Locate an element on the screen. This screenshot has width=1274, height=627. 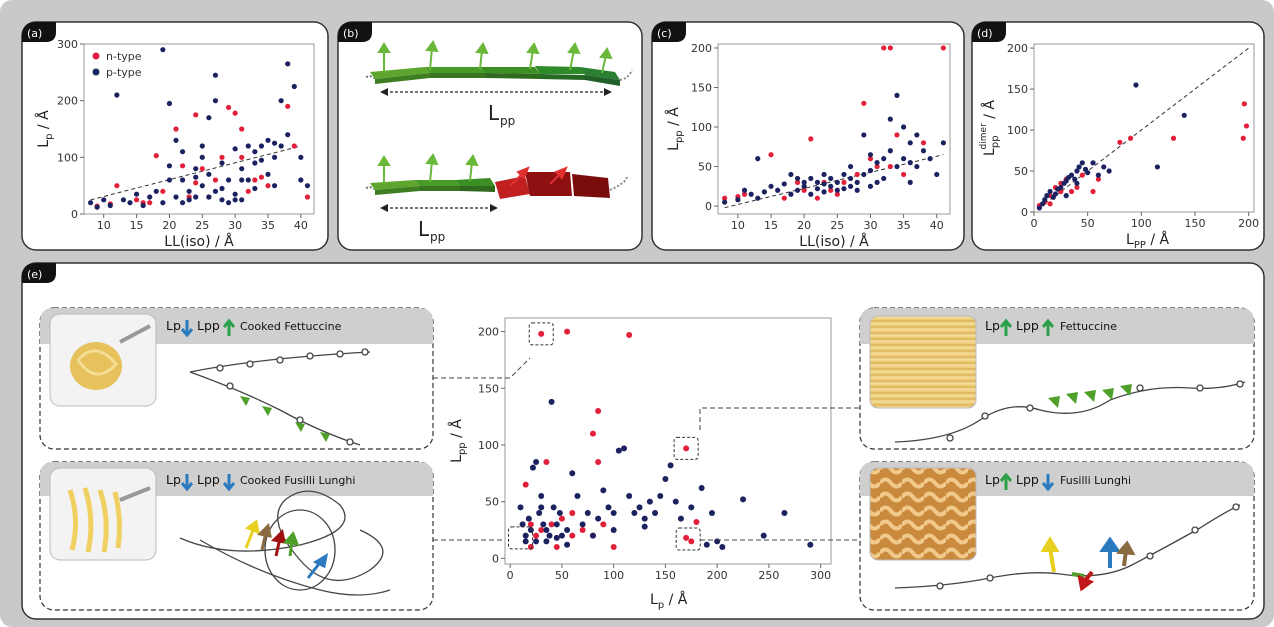
green-chain-top is located at coordinates (499, 63).